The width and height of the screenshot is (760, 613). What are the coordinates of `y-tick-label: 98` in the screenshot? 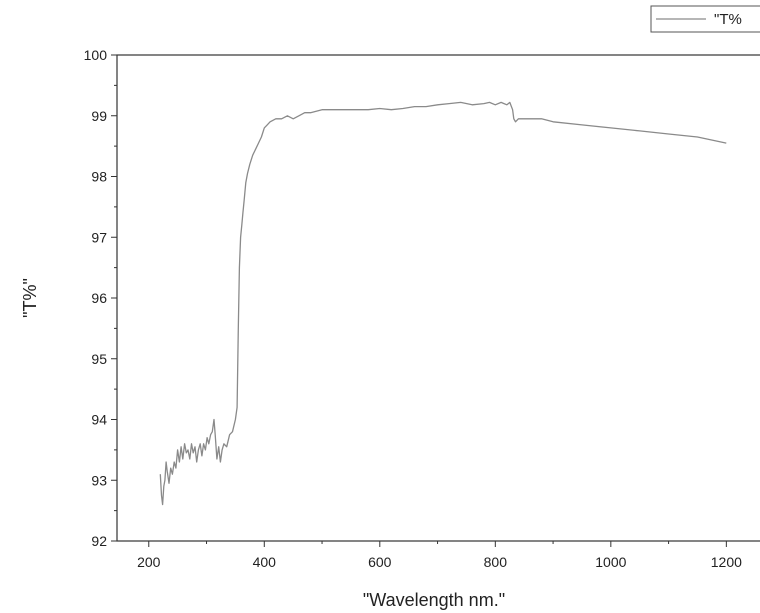 It's located at (99, 177).